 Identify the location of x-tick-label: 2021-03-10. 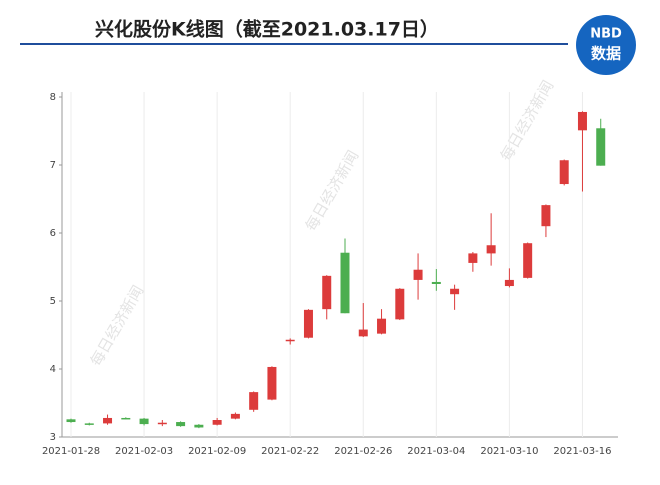
(509, 451).